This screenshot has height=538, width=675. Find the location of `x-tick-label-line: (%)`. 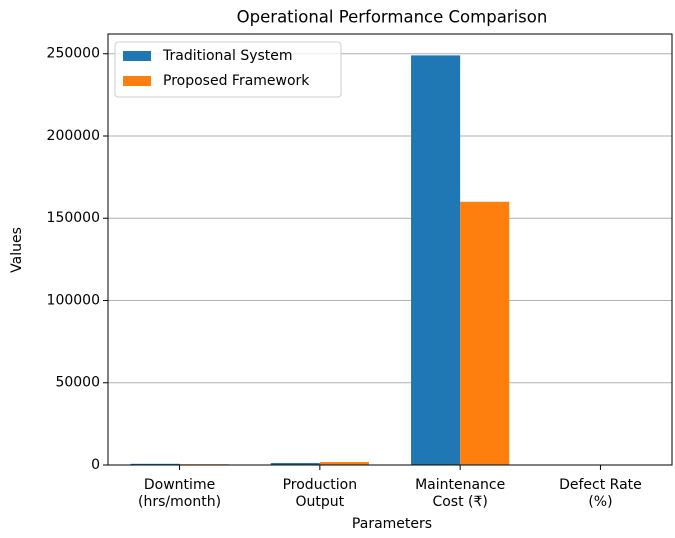

x-tick-label-line: (%) is located at coordinates (600, 502).